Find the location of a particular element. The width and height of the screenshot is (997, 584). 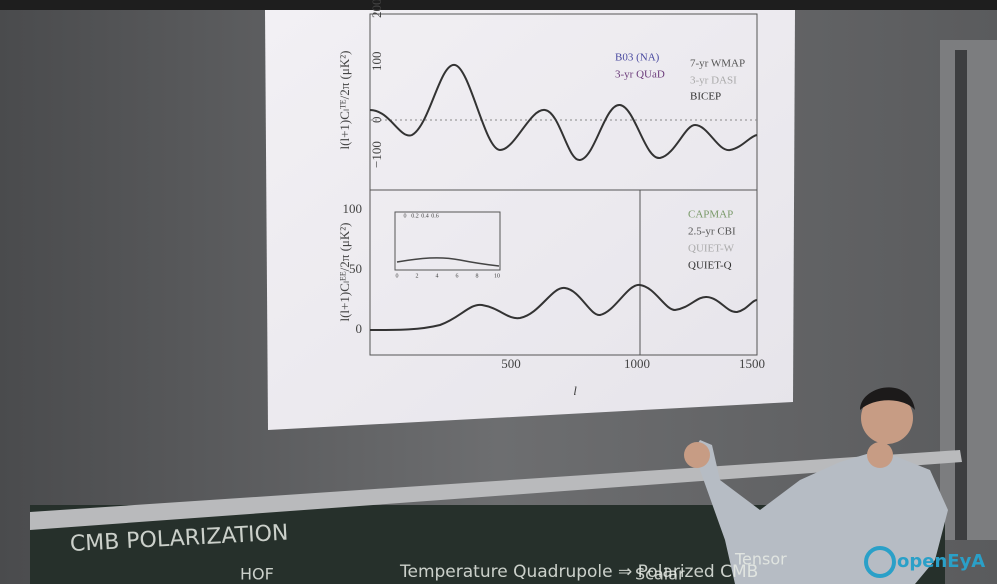

x-axis-label: l is located at coordinates (575, 390).